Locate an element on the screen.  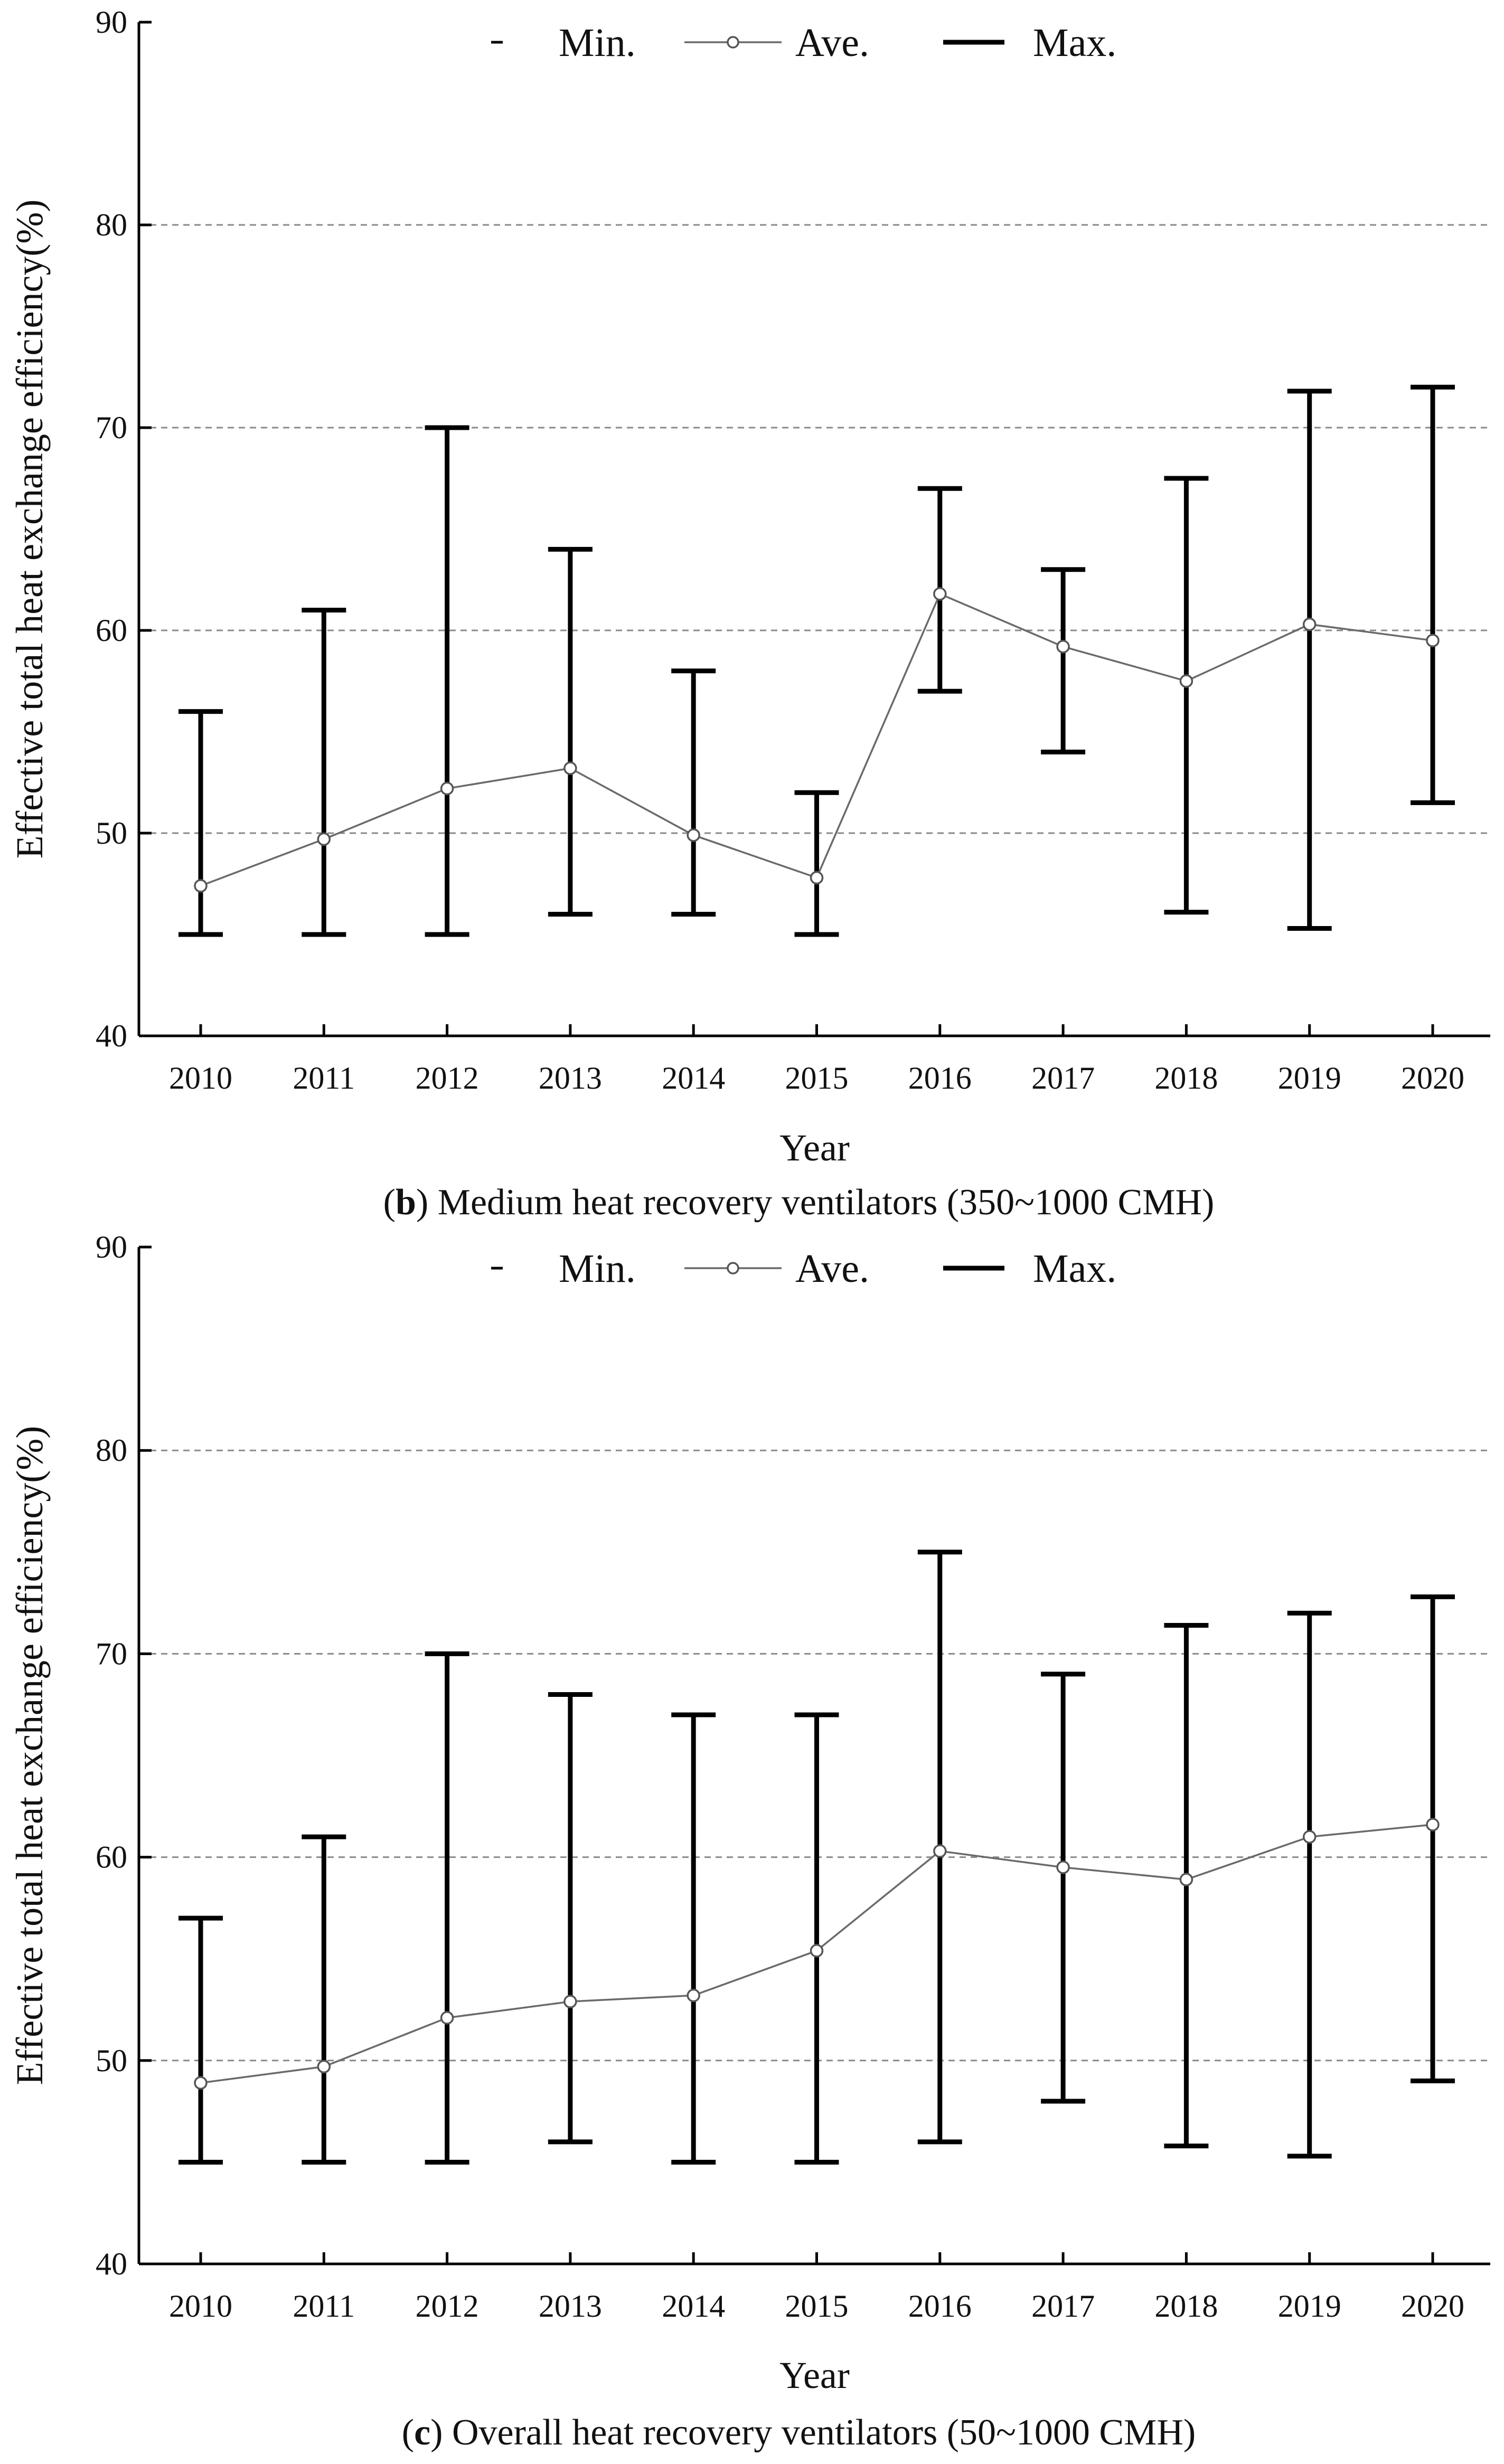
chart-0-errorbar-2020 is located at coordinates (1433, 594).